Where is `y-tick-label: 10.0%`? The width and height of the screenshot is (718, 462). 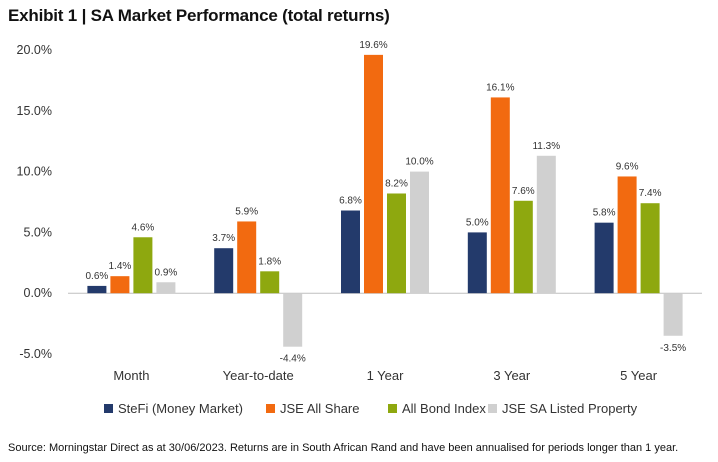 y-tick-label: 10.0% is located at coordinates (34, 172).